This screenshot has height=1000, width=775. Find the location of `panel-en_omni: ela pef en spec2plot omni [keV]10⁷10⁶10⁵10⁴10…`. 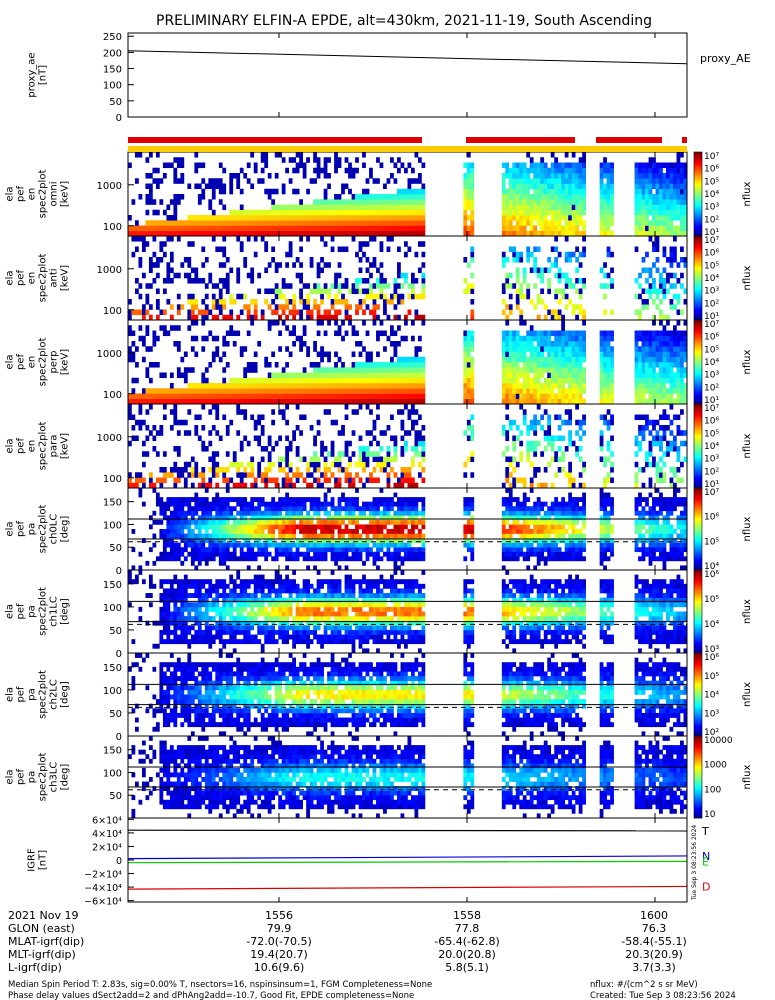

panel-en_omni: ela pef en spec2plot omni [keV]10⁷10⁶10⁵10⁴10… is located at coordinates (379, 194).